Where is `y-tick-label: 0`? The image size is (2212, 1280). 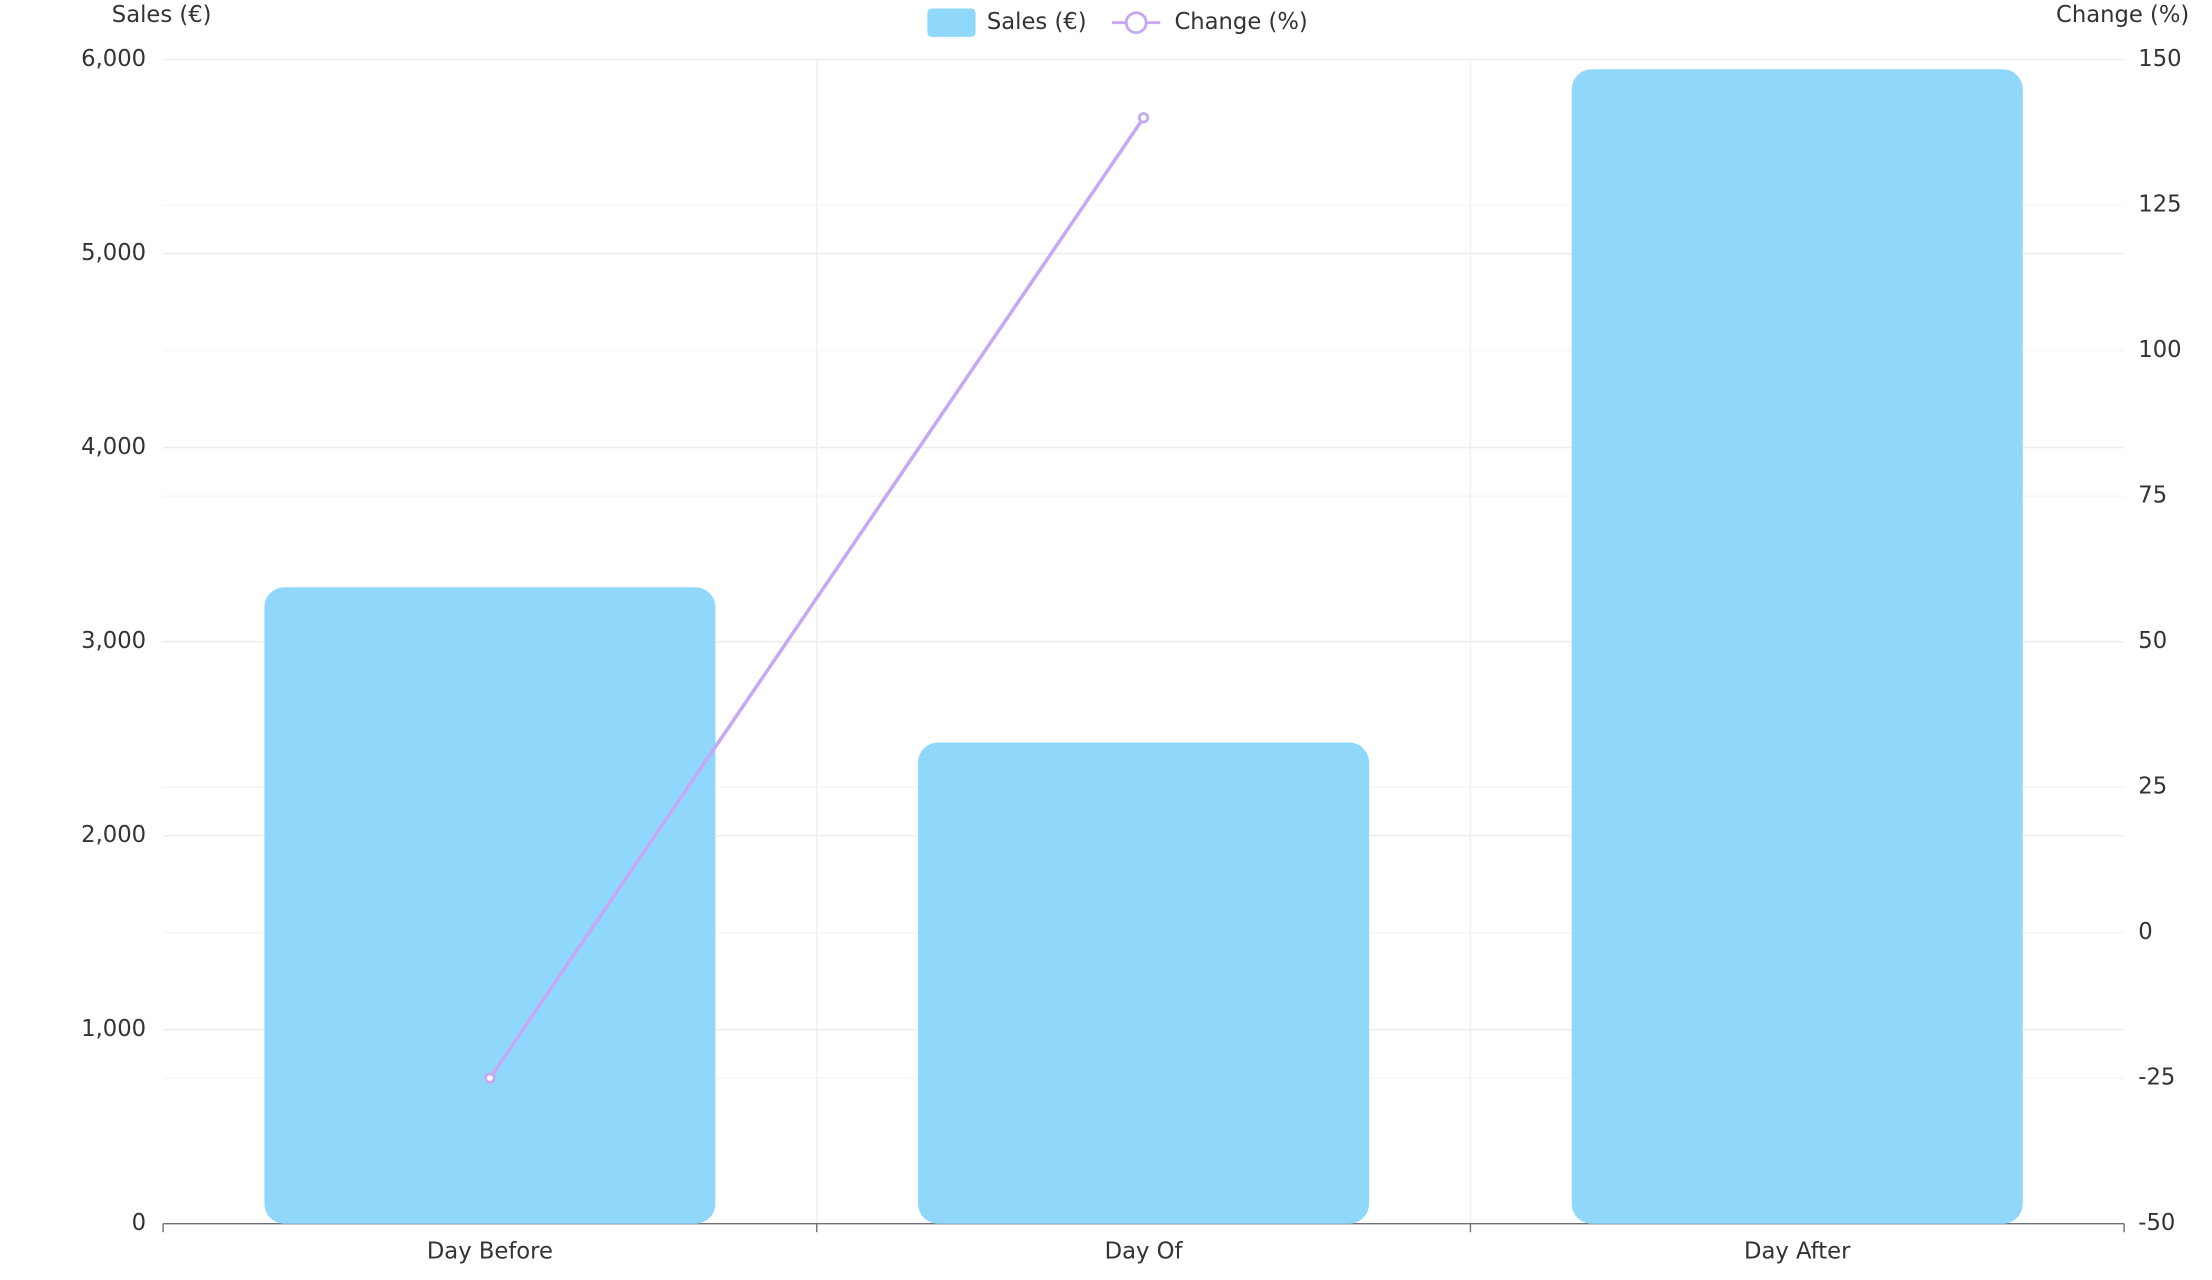
y-tick-label: 0 is located at coordinates (139, 1223).